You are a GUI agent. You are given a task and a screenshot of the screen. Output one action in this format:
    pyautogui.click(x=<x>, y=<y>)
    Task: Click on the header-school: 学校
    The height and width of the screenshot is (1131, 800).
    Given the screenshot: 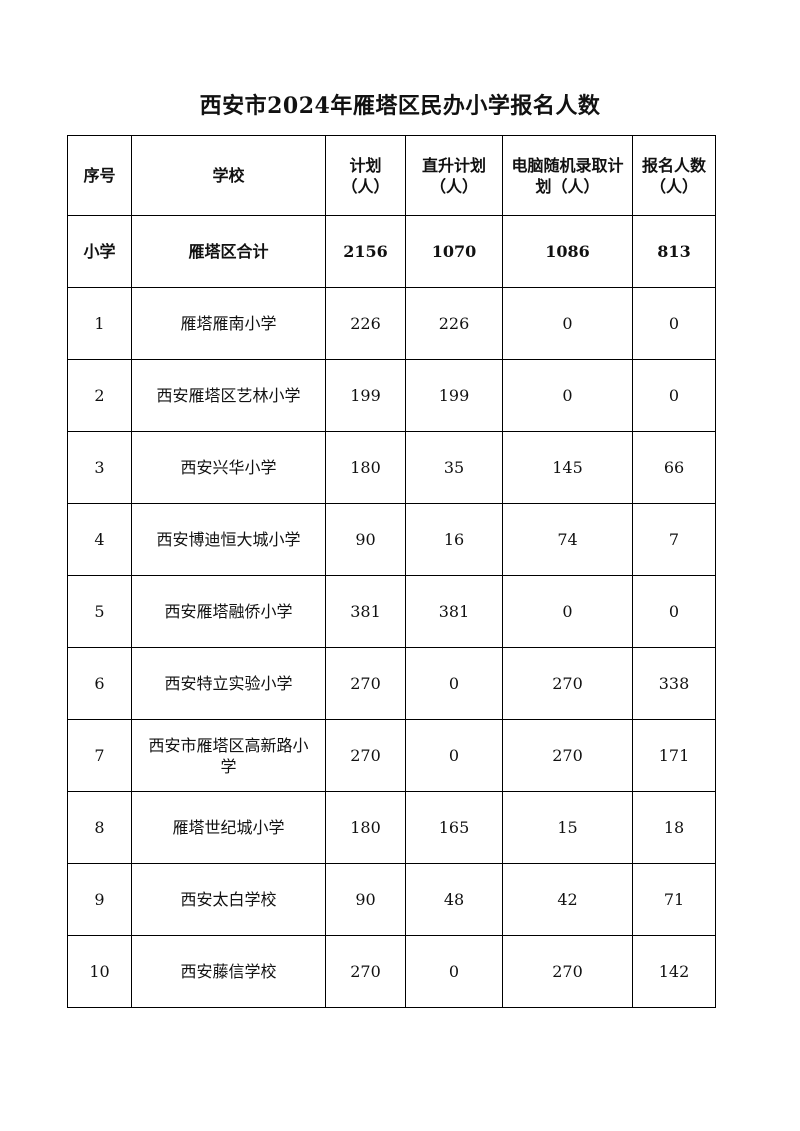 What is the action you would take?
    pyautogui.click(x=228, y=175)
    